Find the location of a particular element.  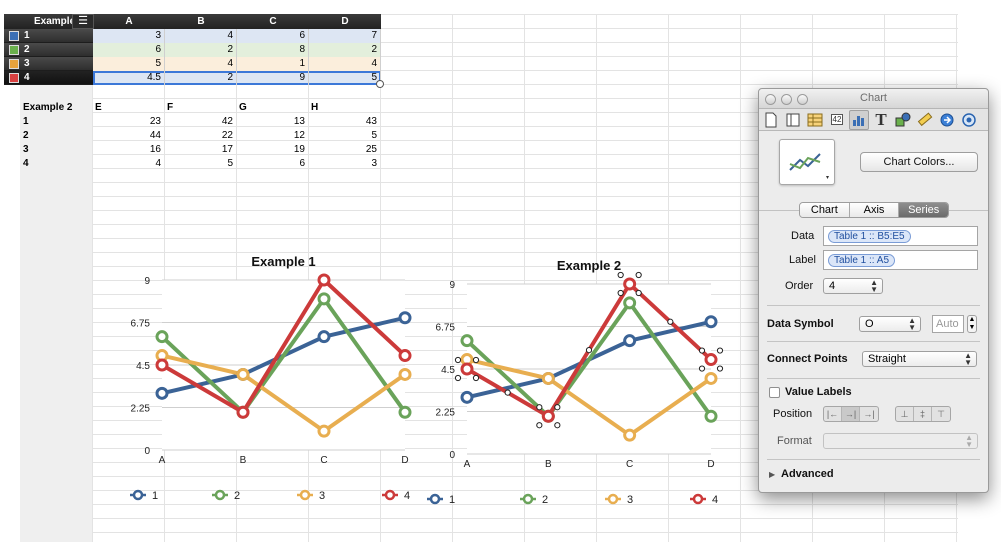

chart-icon is located at coordinates (859, 120).